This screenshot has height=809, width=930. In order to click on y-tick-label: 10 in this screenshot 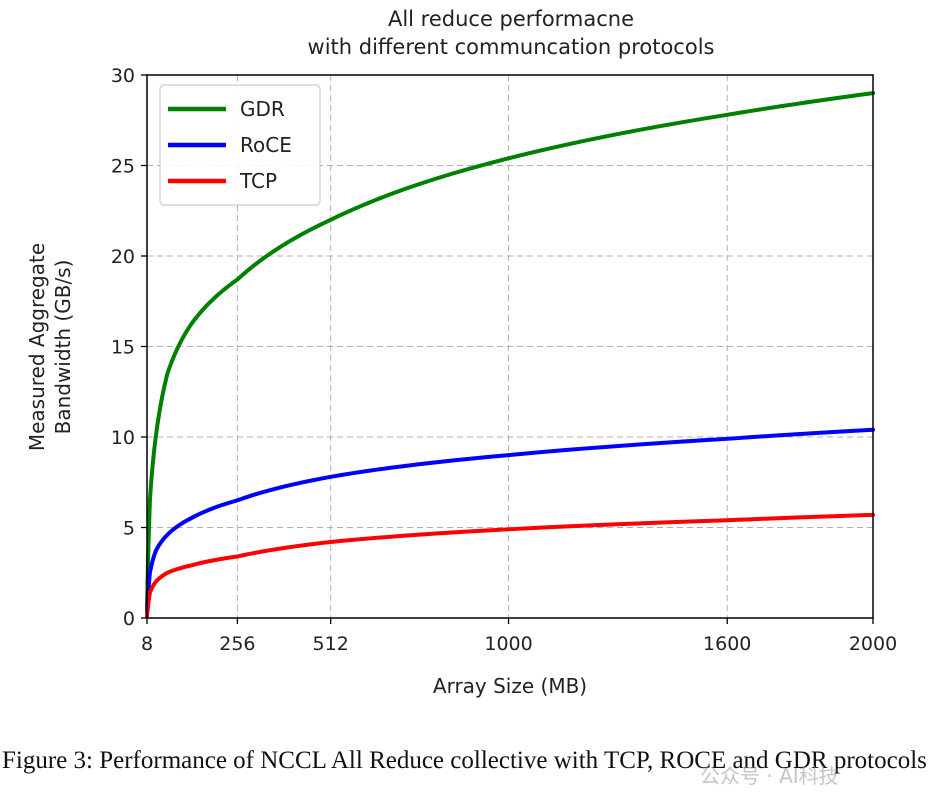, I will do `click(123, 438)`.